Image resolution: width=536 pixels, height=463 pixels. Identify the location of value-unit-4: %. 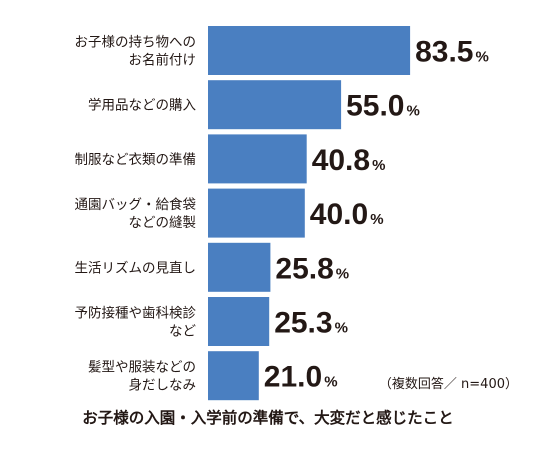
(342, 273).